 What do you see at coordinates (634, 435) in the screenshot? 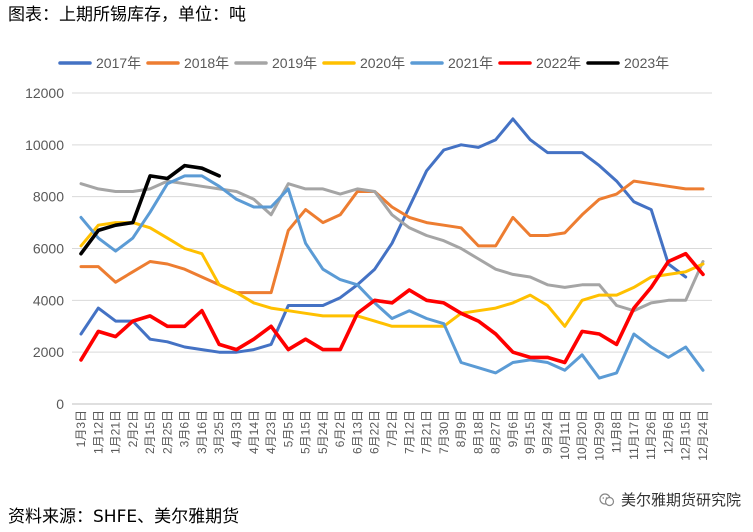
I see `x-tick-label: 11月17日` at bounding box center [634, 435].